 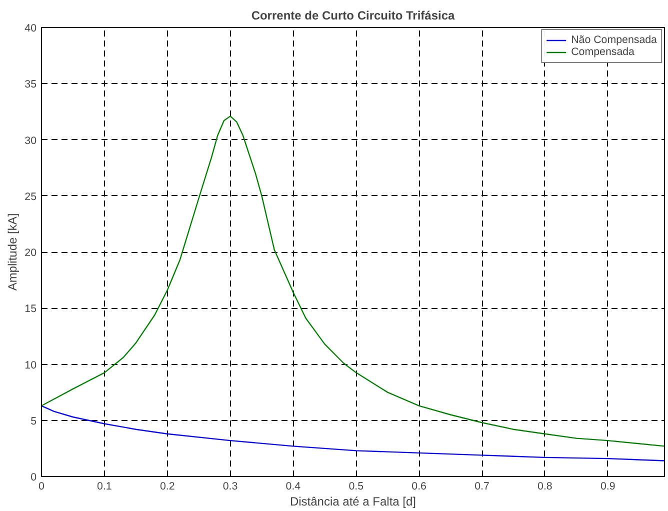 I want to click on x-tick-label: 0.8, so click(x=545, y=486).